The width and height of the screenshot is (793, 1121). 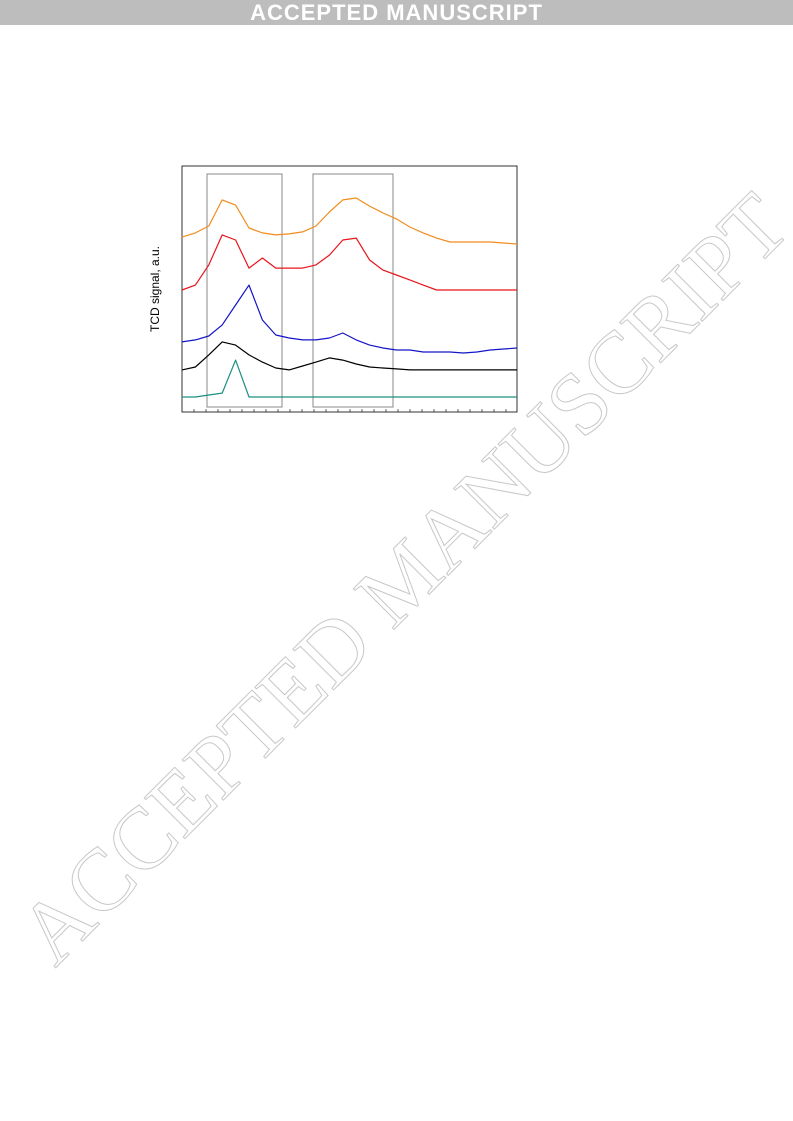 What do you see at coordinates (350, 410) in the screenshot?
I see `x-minor-ticks` at bounding box center [350, 410].